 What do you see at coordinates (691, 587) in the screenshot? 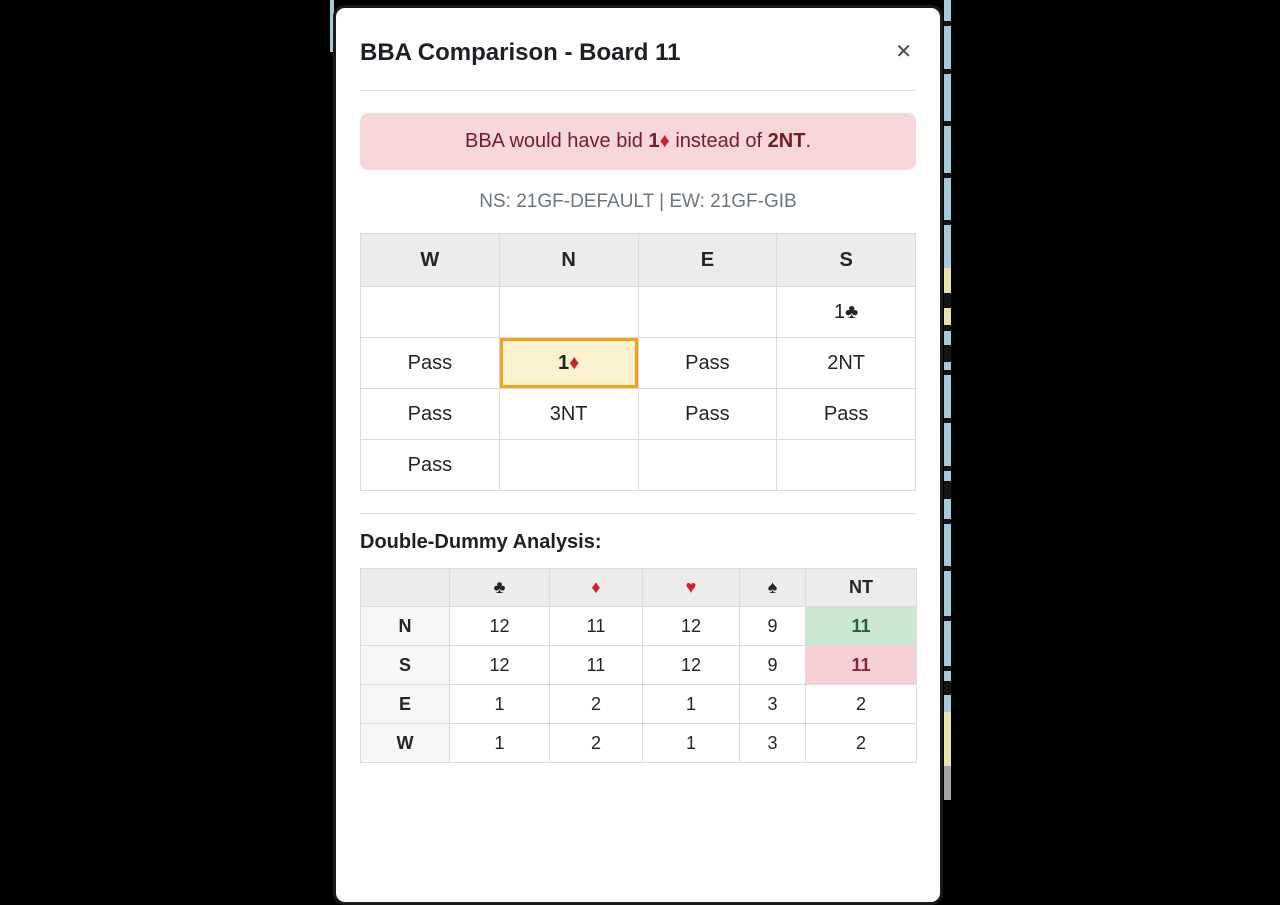
I see `heart-suit-icon: ♥` at bounding box center [691, 587].